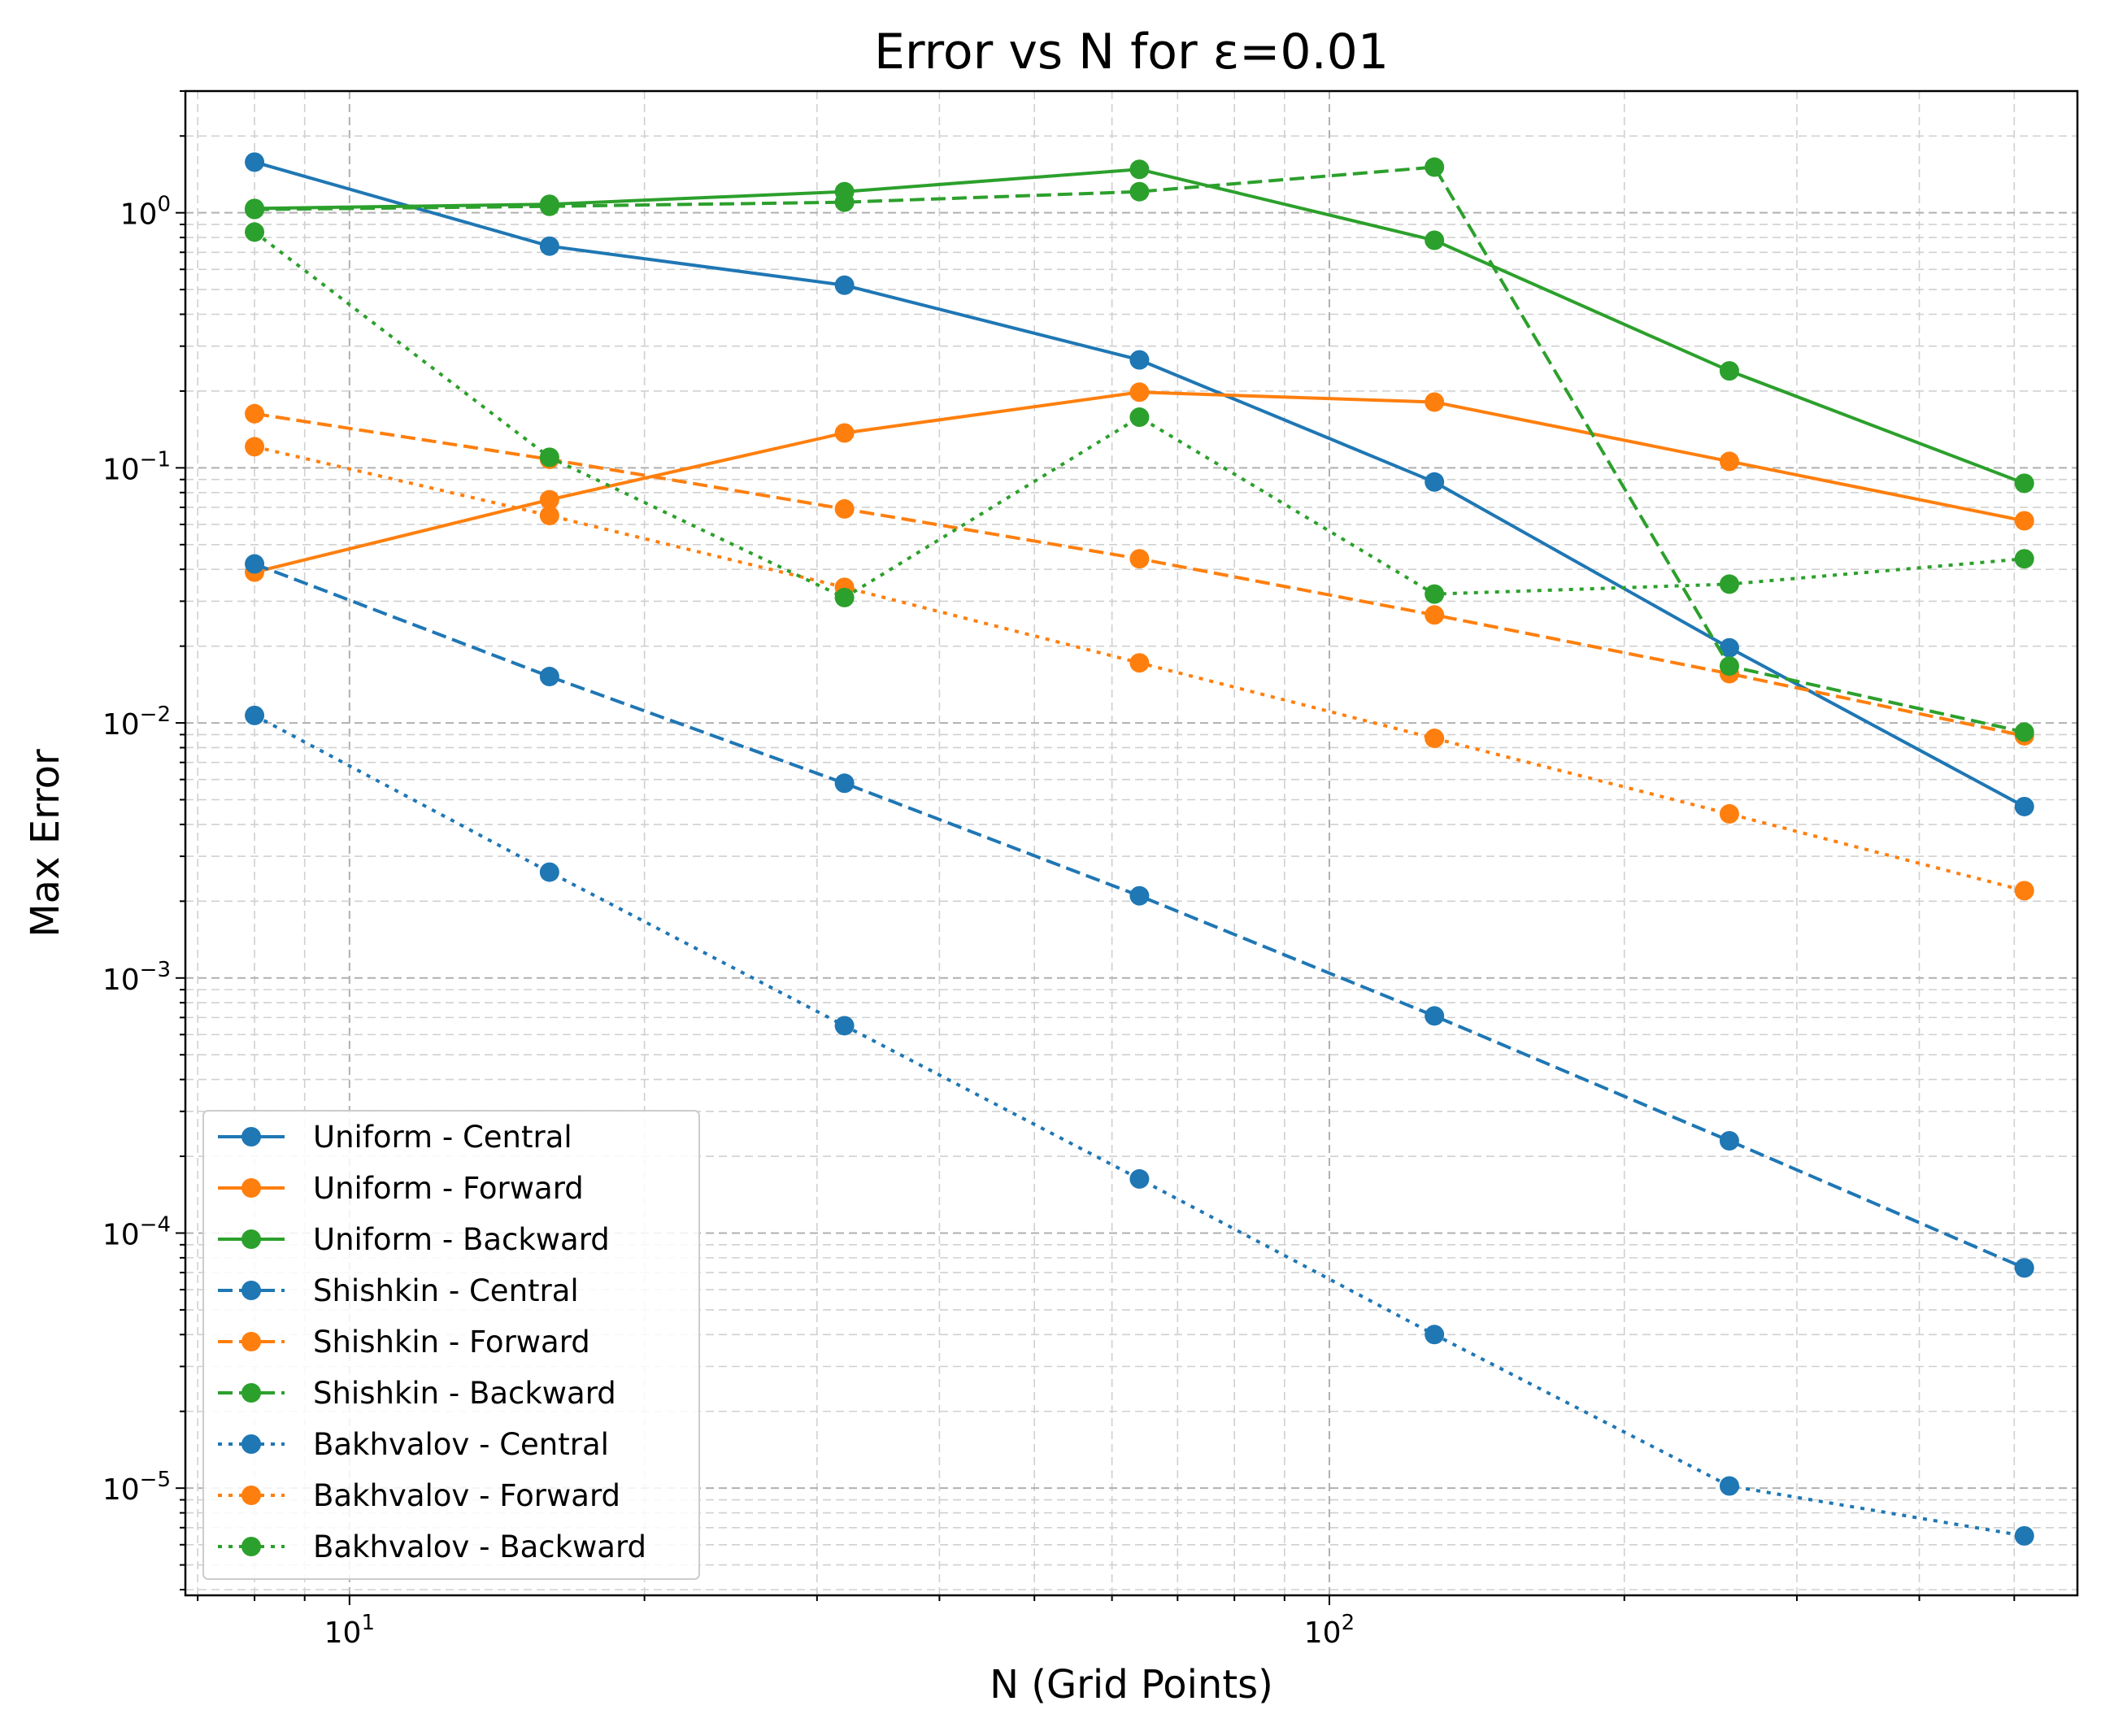 The height and width of the screenshot is (1736, 2101). I want to click on legend-label: Shishkin - Backward, so click(465, 1393).